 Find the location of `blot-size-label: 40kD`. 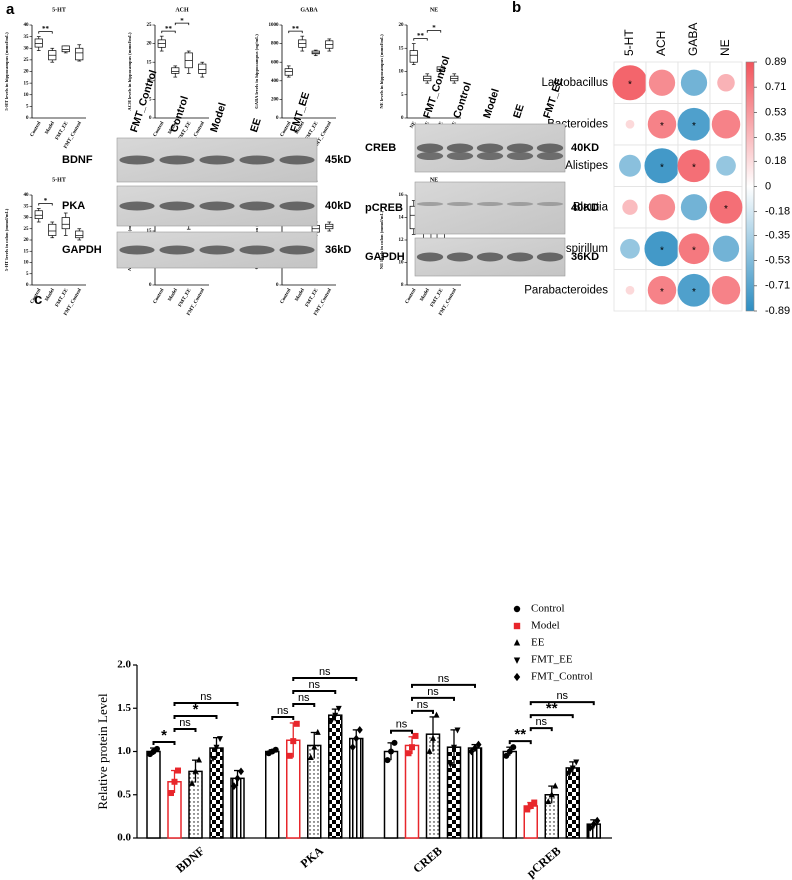

blot-size-label: 40kD is located at coordinates (338, 206).